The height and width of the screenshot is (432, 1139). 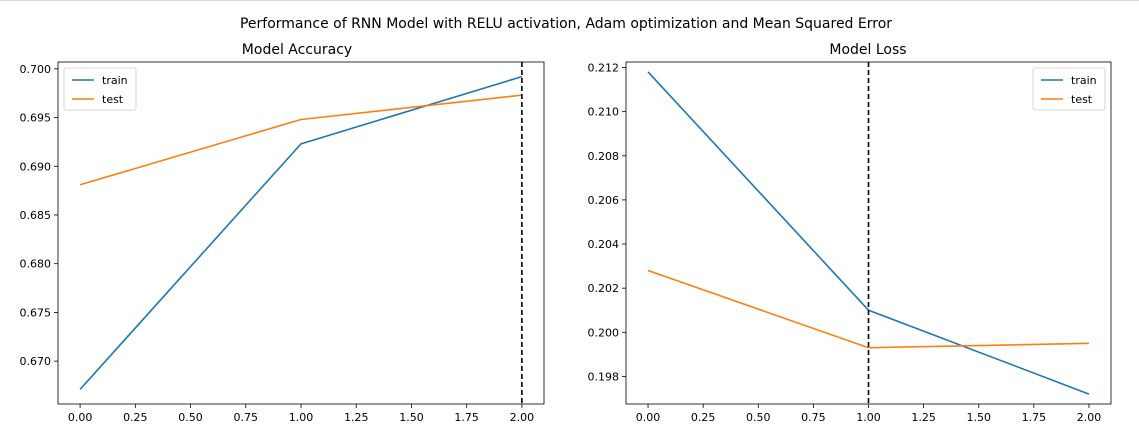 I want to click on loss-xtick-label: 1.25, so click(x=923, y=417).